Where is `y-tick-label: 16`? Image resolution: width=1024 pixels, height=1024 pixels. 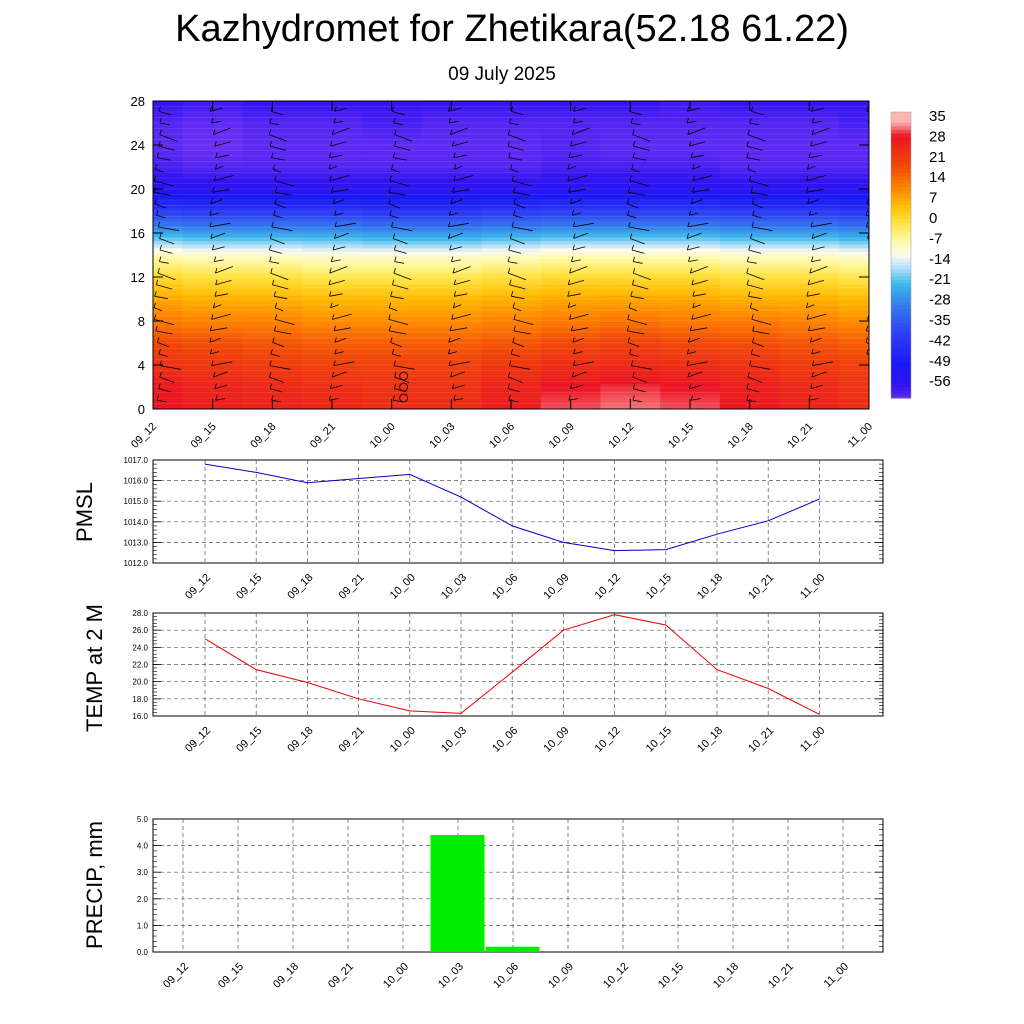 y-tick-label: 16 is located at coordinates (138, 233).